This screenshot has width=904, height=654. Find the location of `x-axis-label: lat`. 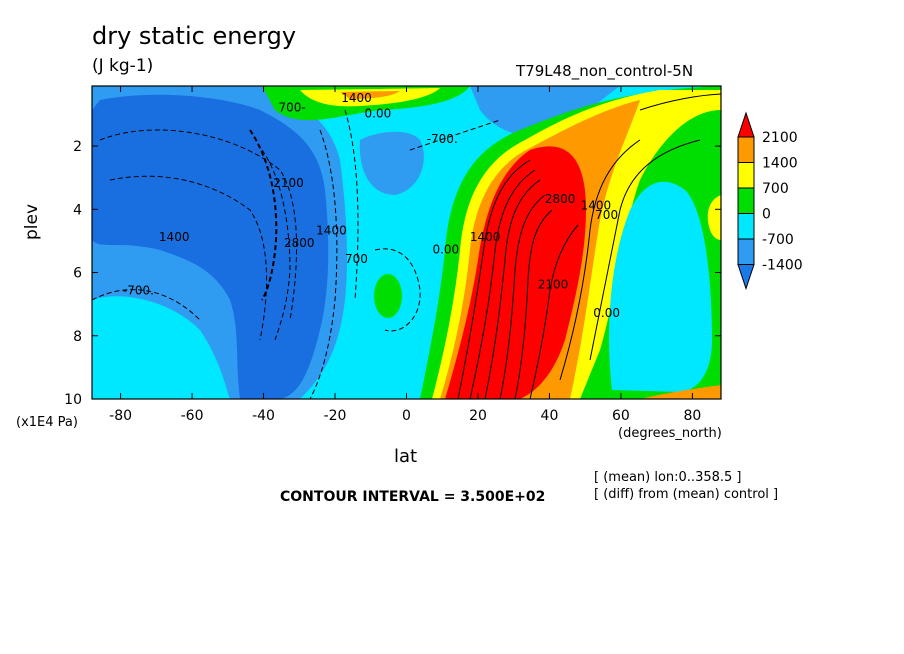

x-axis-label: lat is located at coordinates (406, 456).